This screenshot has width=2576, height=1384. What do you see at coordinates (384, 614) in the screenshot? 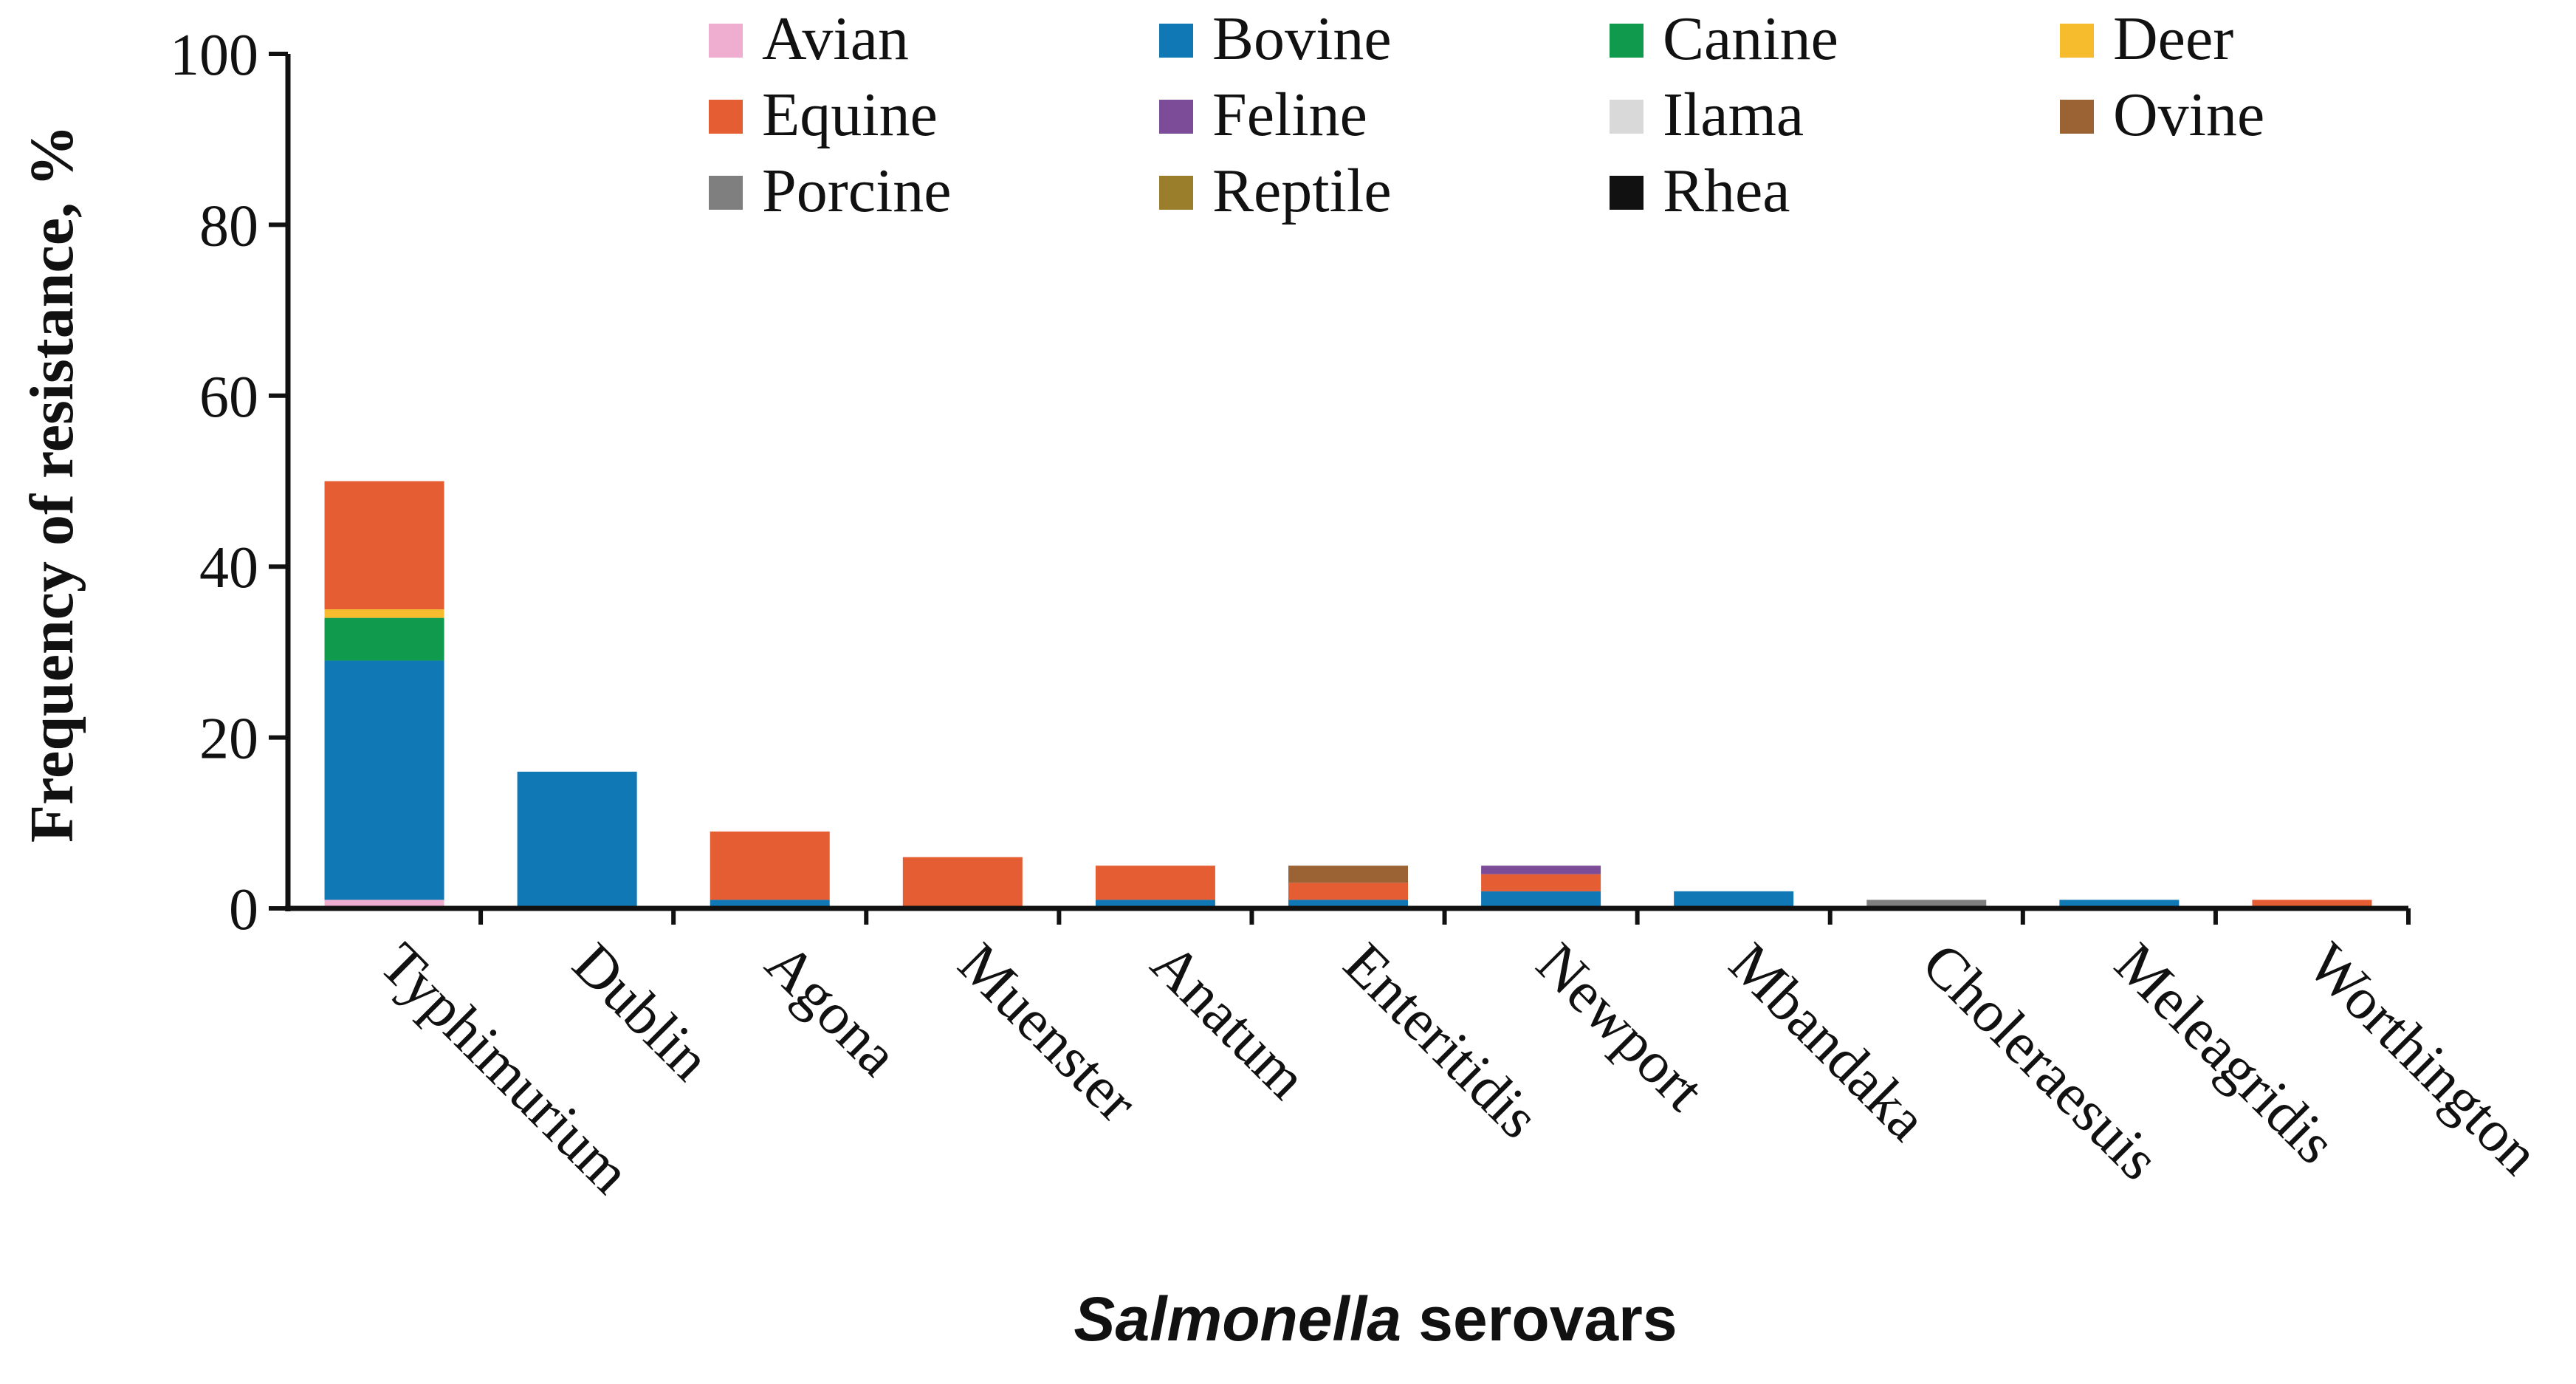
I see `bar-segment-deer-typhimurium` at bounding box center [384, 614].